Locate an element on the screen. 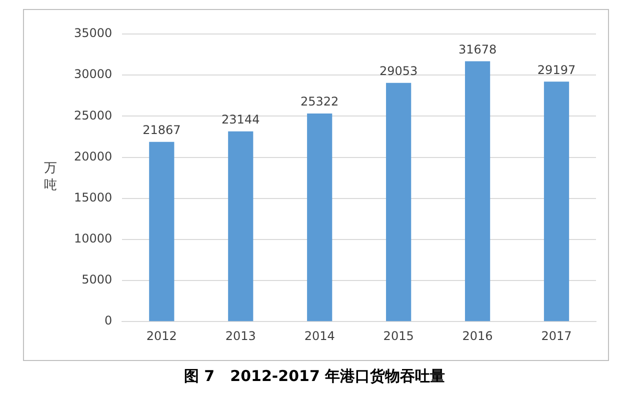  y-tick-label: 25000 is located at coordinates (93, 115).